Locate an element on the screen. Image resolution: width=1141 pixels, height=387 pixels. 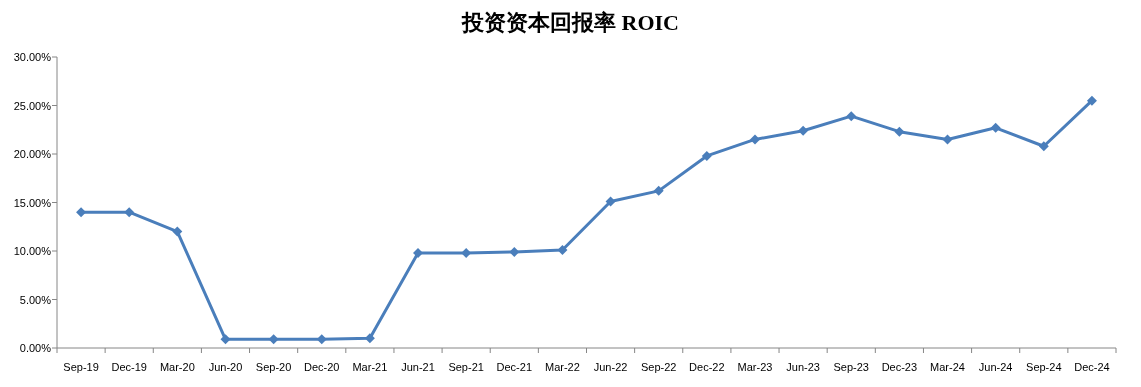
x-tick-label: Sep-22 is located at coordinates (658, 367).